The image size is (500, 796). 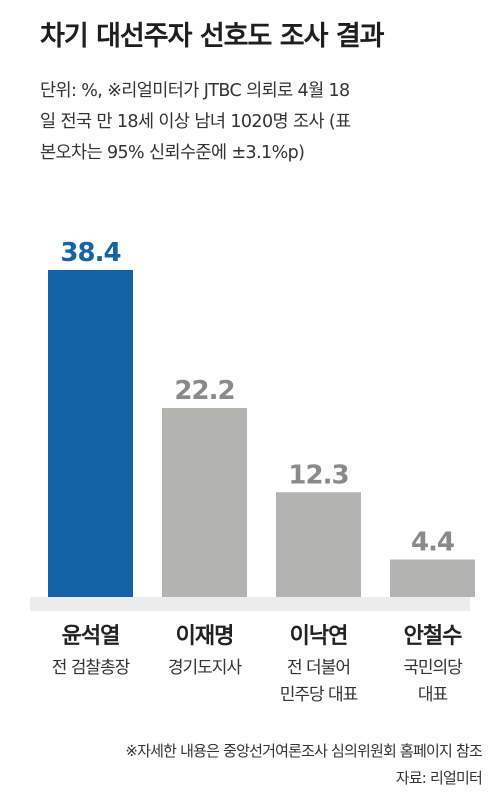 I want to click on value-label-2: 22.2, so click(x=204, y=391).